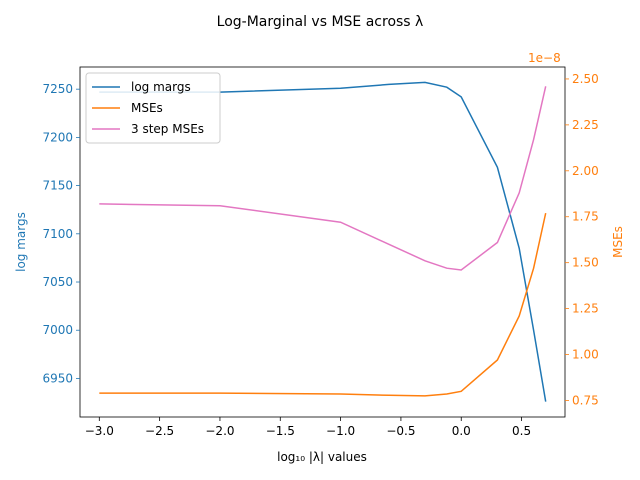 The image size is (640, 480). I want to click on legend: log margs MSEs 3 step MSEs, so click(153, 108).